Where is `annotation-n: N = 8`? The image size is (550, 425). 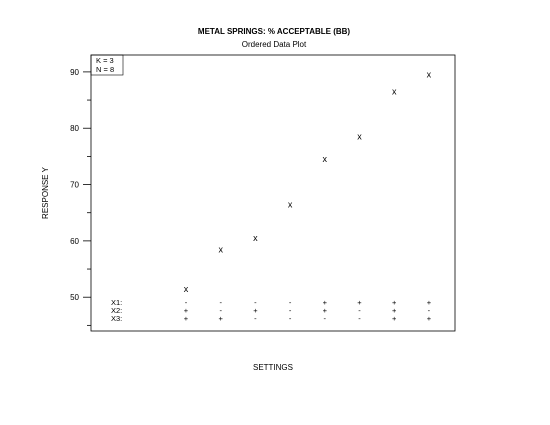
annotation-n: N = 8 is located at coordinates (105, 69).